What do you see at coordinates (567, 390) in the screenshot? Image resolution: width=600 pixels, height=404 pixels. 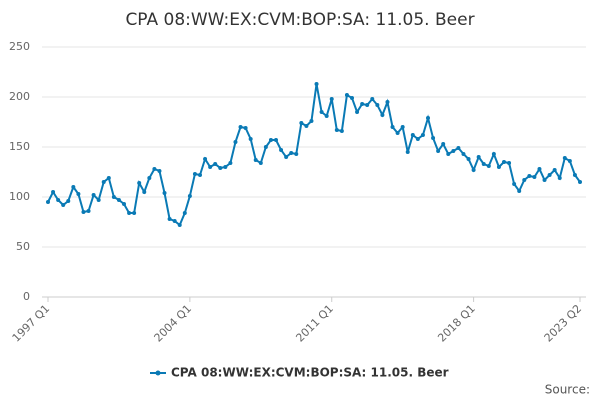 I see `source-label: Source:` at bounding box center [567, 390].